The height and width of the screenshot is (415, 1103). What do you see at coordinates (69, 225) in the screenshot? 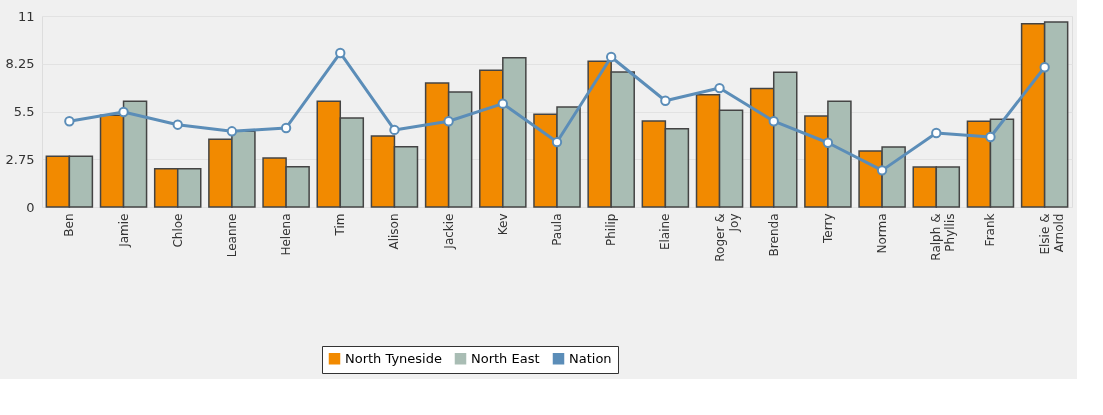
I see `x-tick-label: Ben` at bounding box center [69, 225].